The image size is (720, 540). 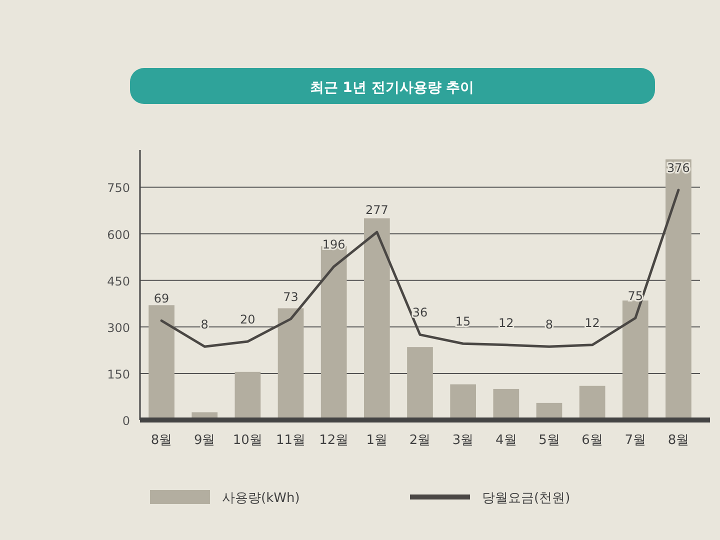 I want to click on x-tick-label: 4월, so click(x=506, y=440).